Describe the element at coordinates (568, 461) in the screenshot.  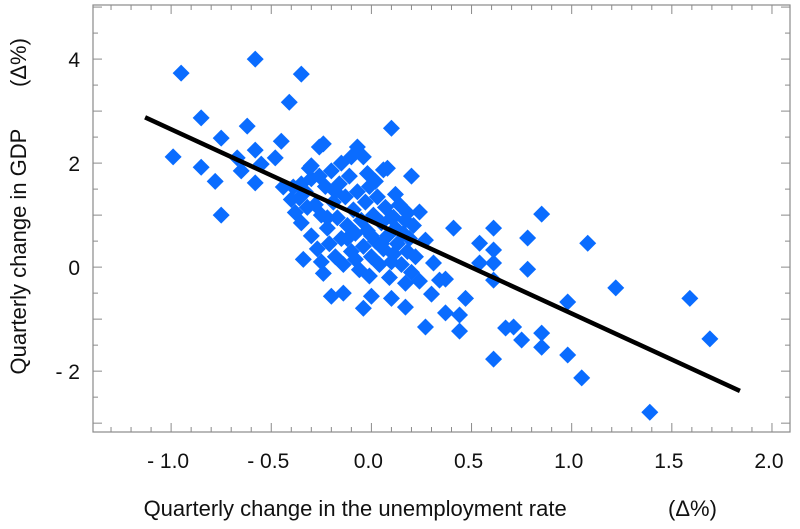
I see `x-tick-label: 1.0` at that location.